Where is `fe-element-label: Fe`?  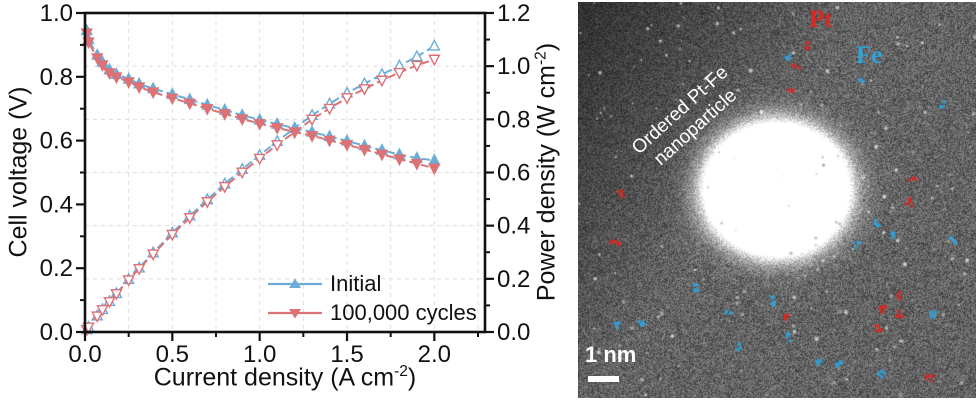
fe-element-label: Fe is located at coordinates (869, 55).